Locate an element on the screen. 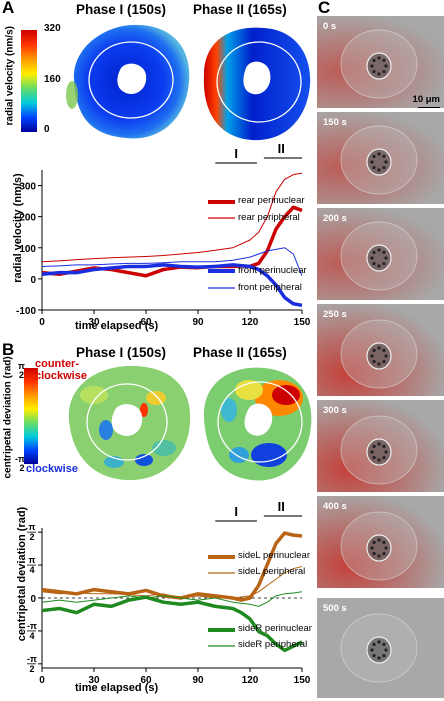  x-tick-label: 0 is located at coordinates (42, 322).